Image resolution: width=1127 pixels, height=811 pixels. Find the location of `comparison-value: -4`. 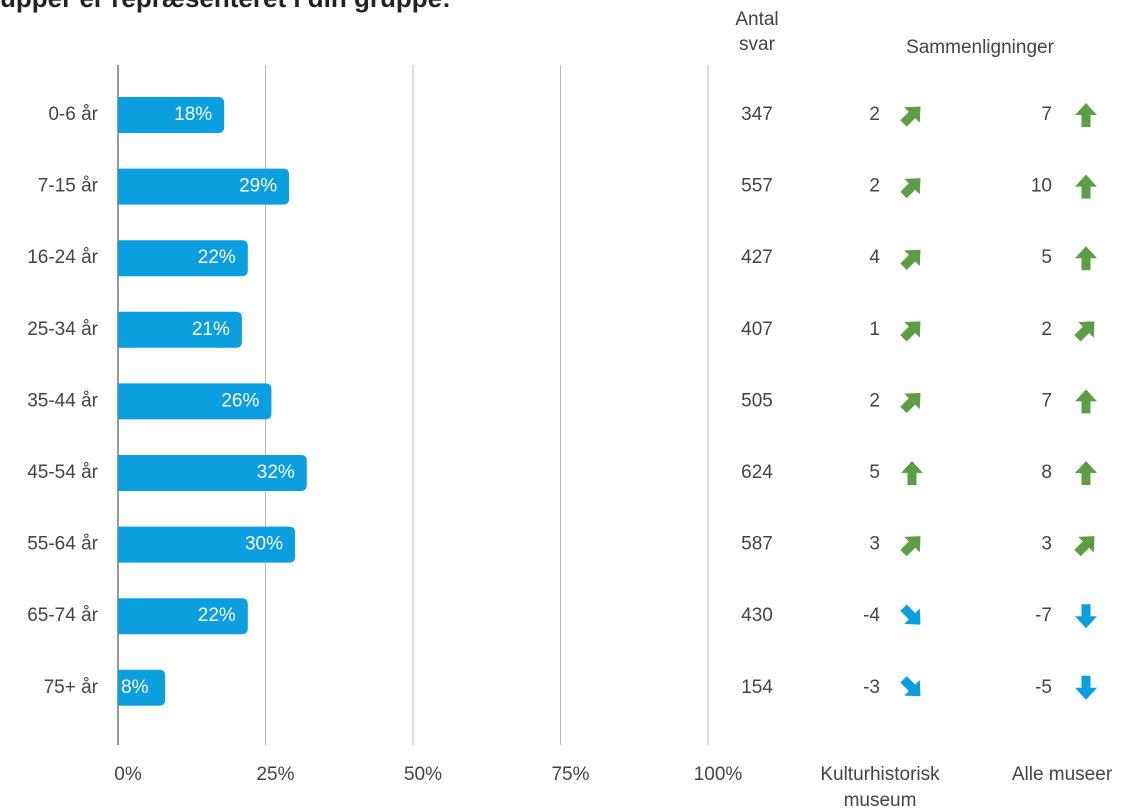

comparison-value: -4 is located at coordinates (871, 615).